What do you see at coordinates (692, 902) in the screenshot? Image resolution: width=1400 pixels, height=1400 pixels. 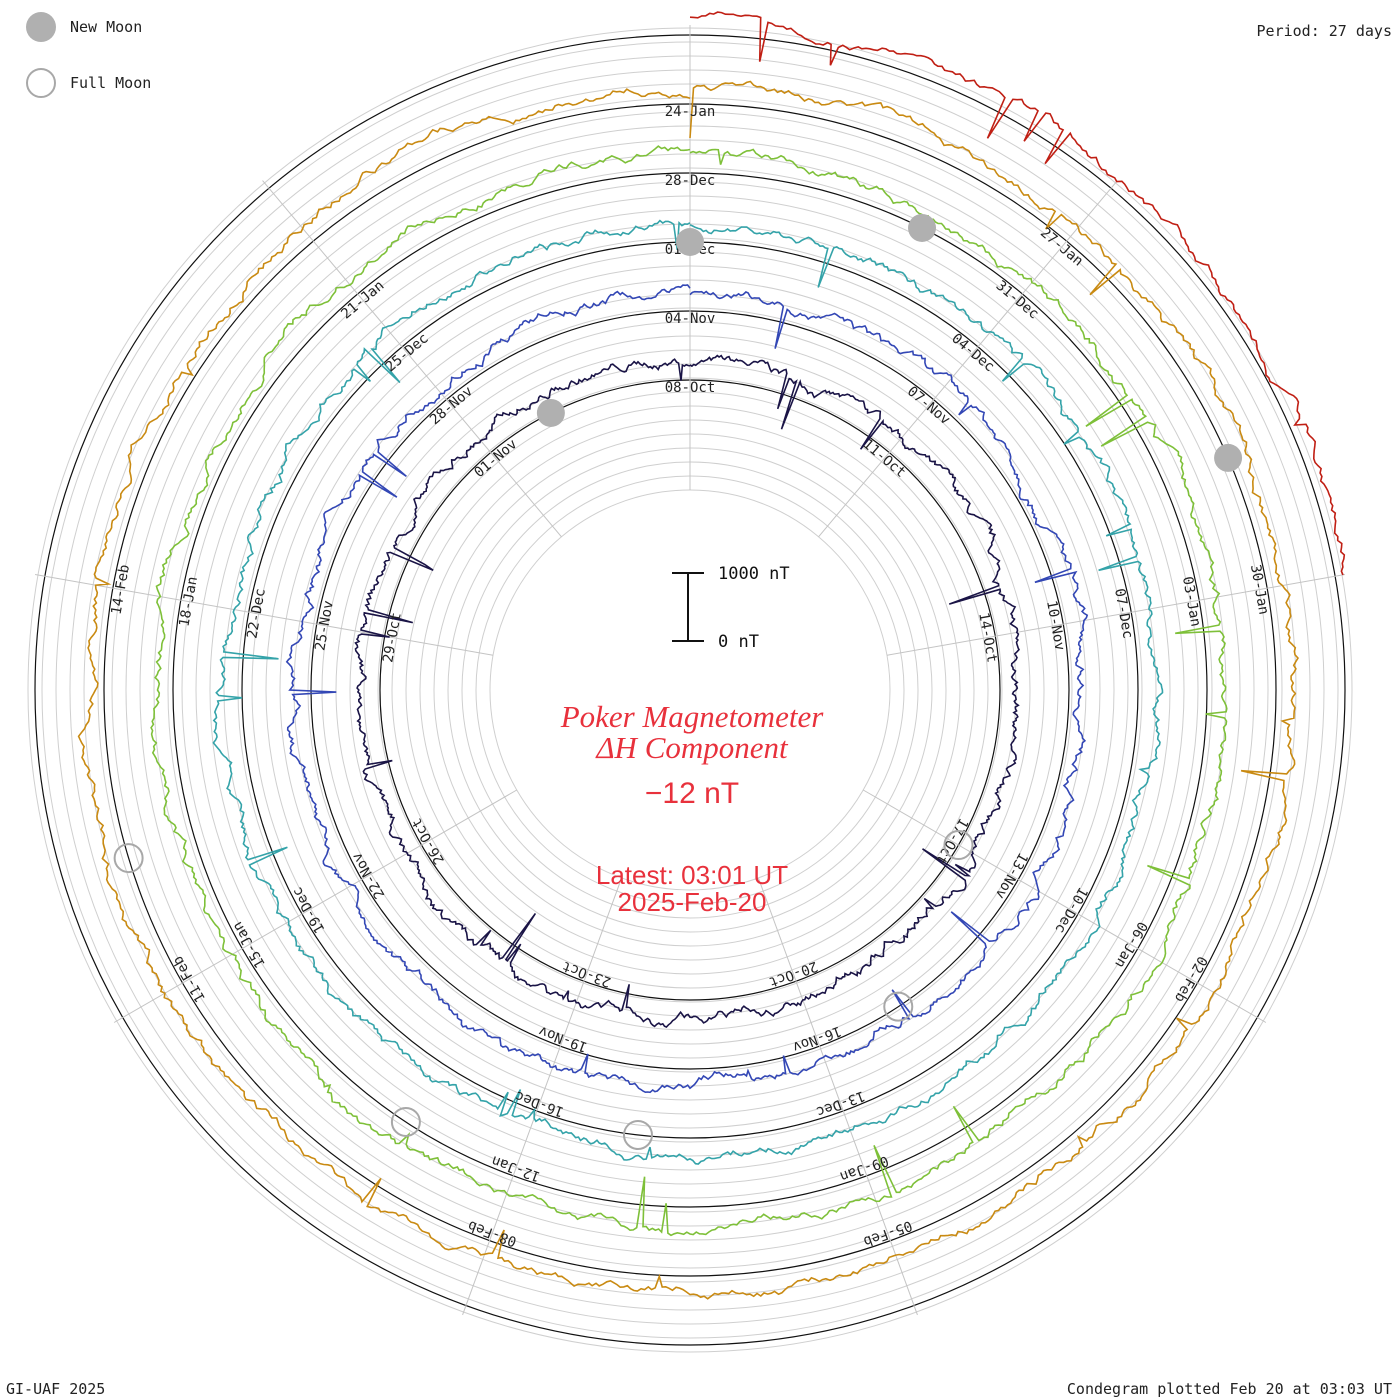 I see `latest-date: 2025-Feb-20` at bounding box center [692, 902].